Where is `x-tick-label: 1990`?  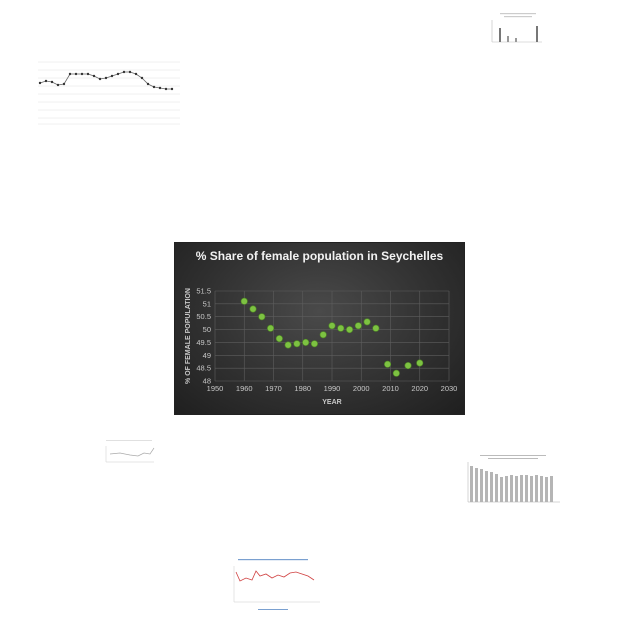
x-tick-label: 1990 is located at coordinates (332, 388).